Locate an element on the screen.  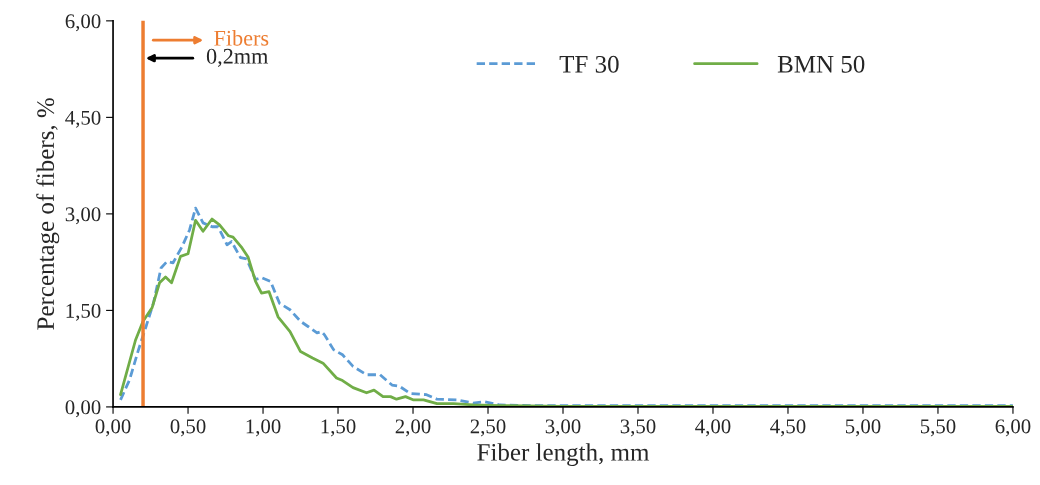
x-tick-label: 0,00 is located at coordinates (113, 428).